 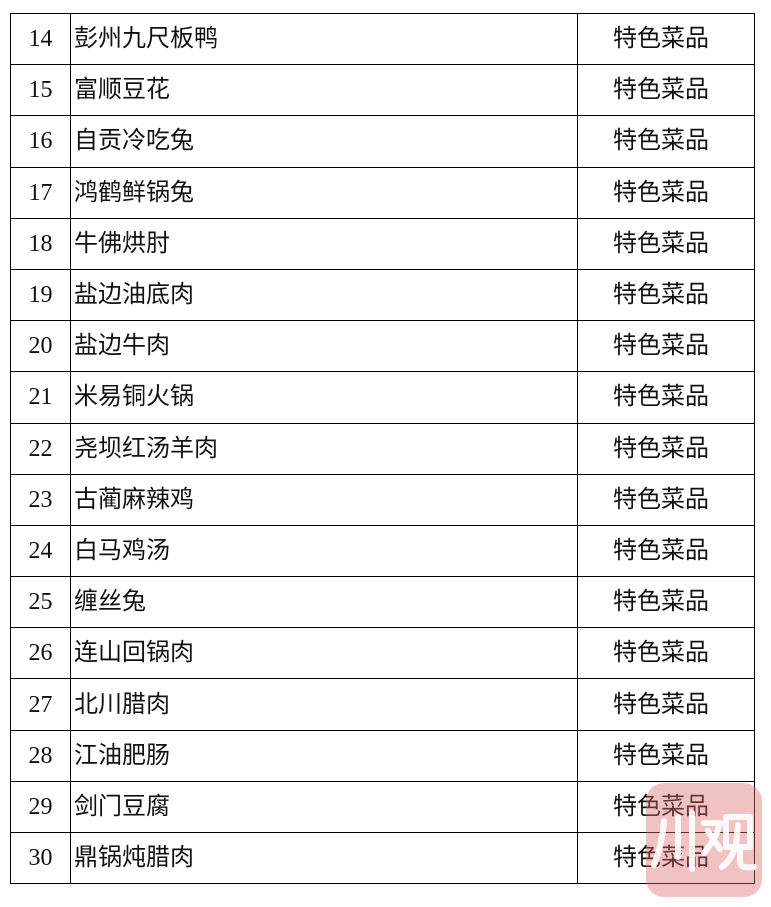 I want to click on table-row: 16 自贡冷吃兔 特色菜品, so click(x=382, y=141).